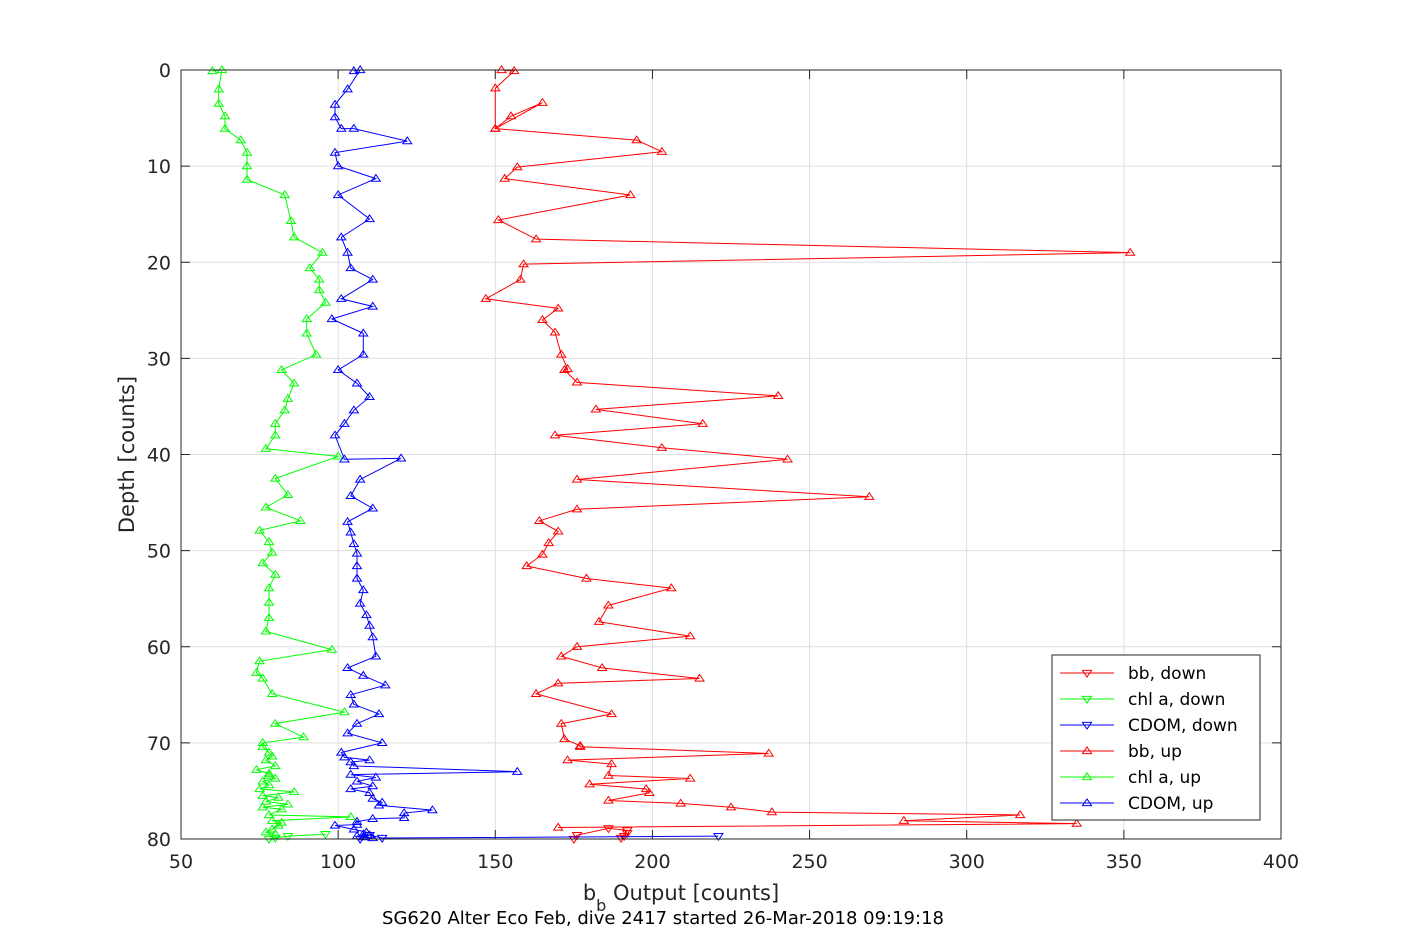 The image size is (1417, 945). What do you see at coordinates (1167, 674) in the screenshot?
I see `legend-label: bb, down` at bounding box center [1167, 674].